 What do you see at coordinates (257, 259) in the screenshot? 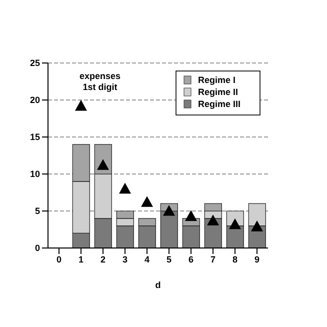
I see `x-tick-label: 9` at bounding box center [257, 259].